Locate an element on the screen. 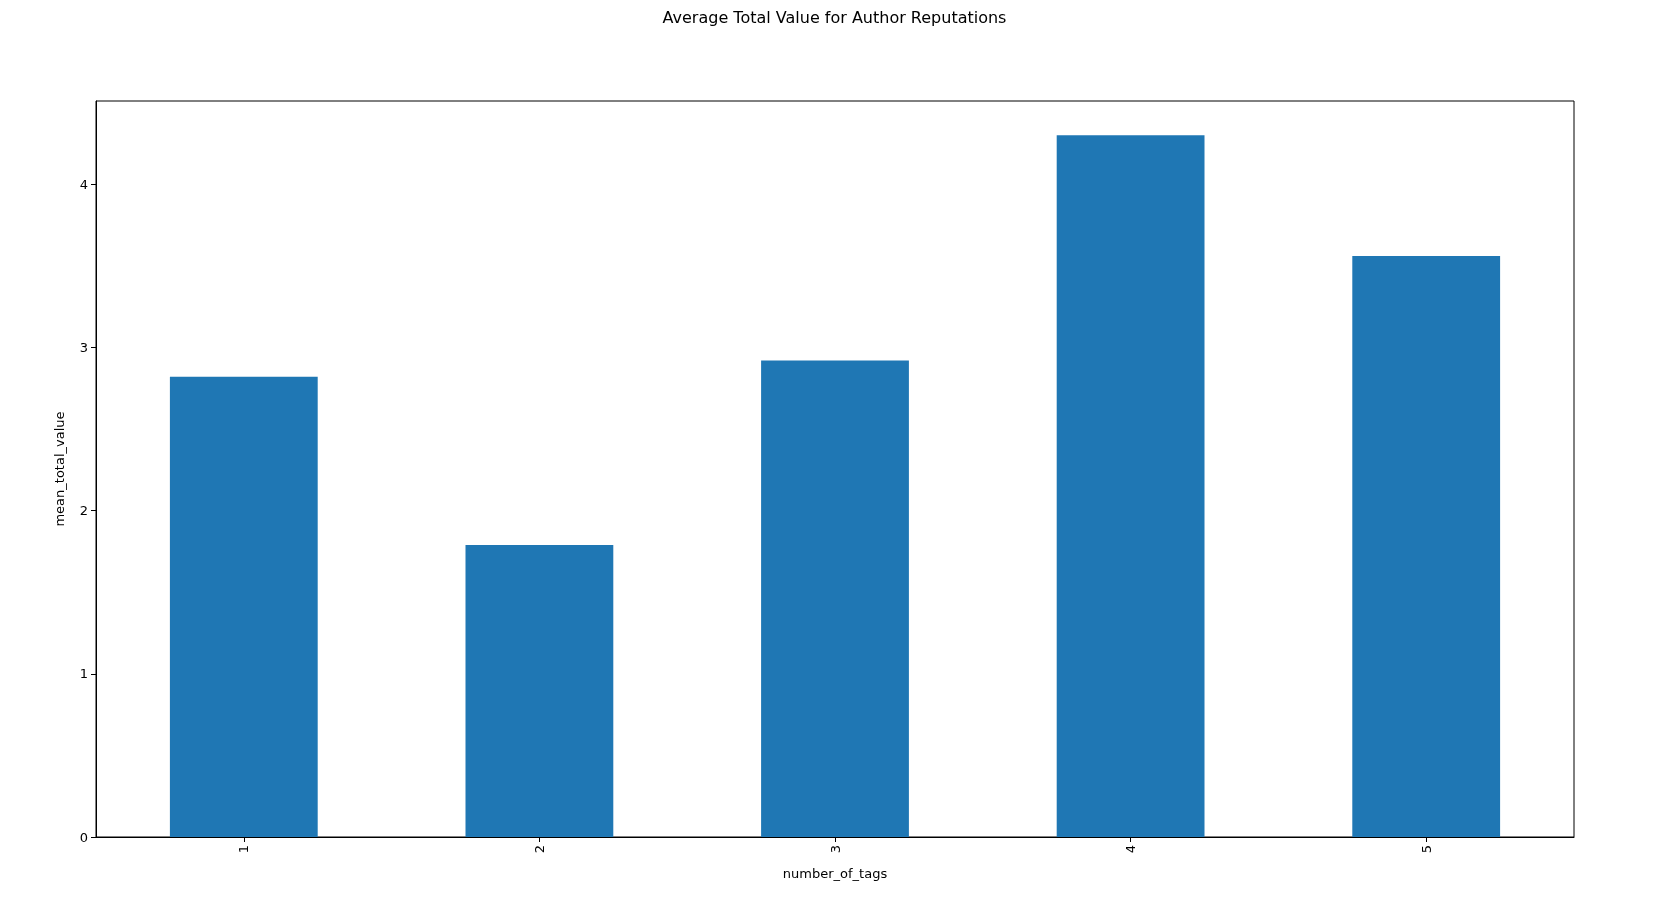  y-tick-label: 0 is located at coordinates (83, 837).